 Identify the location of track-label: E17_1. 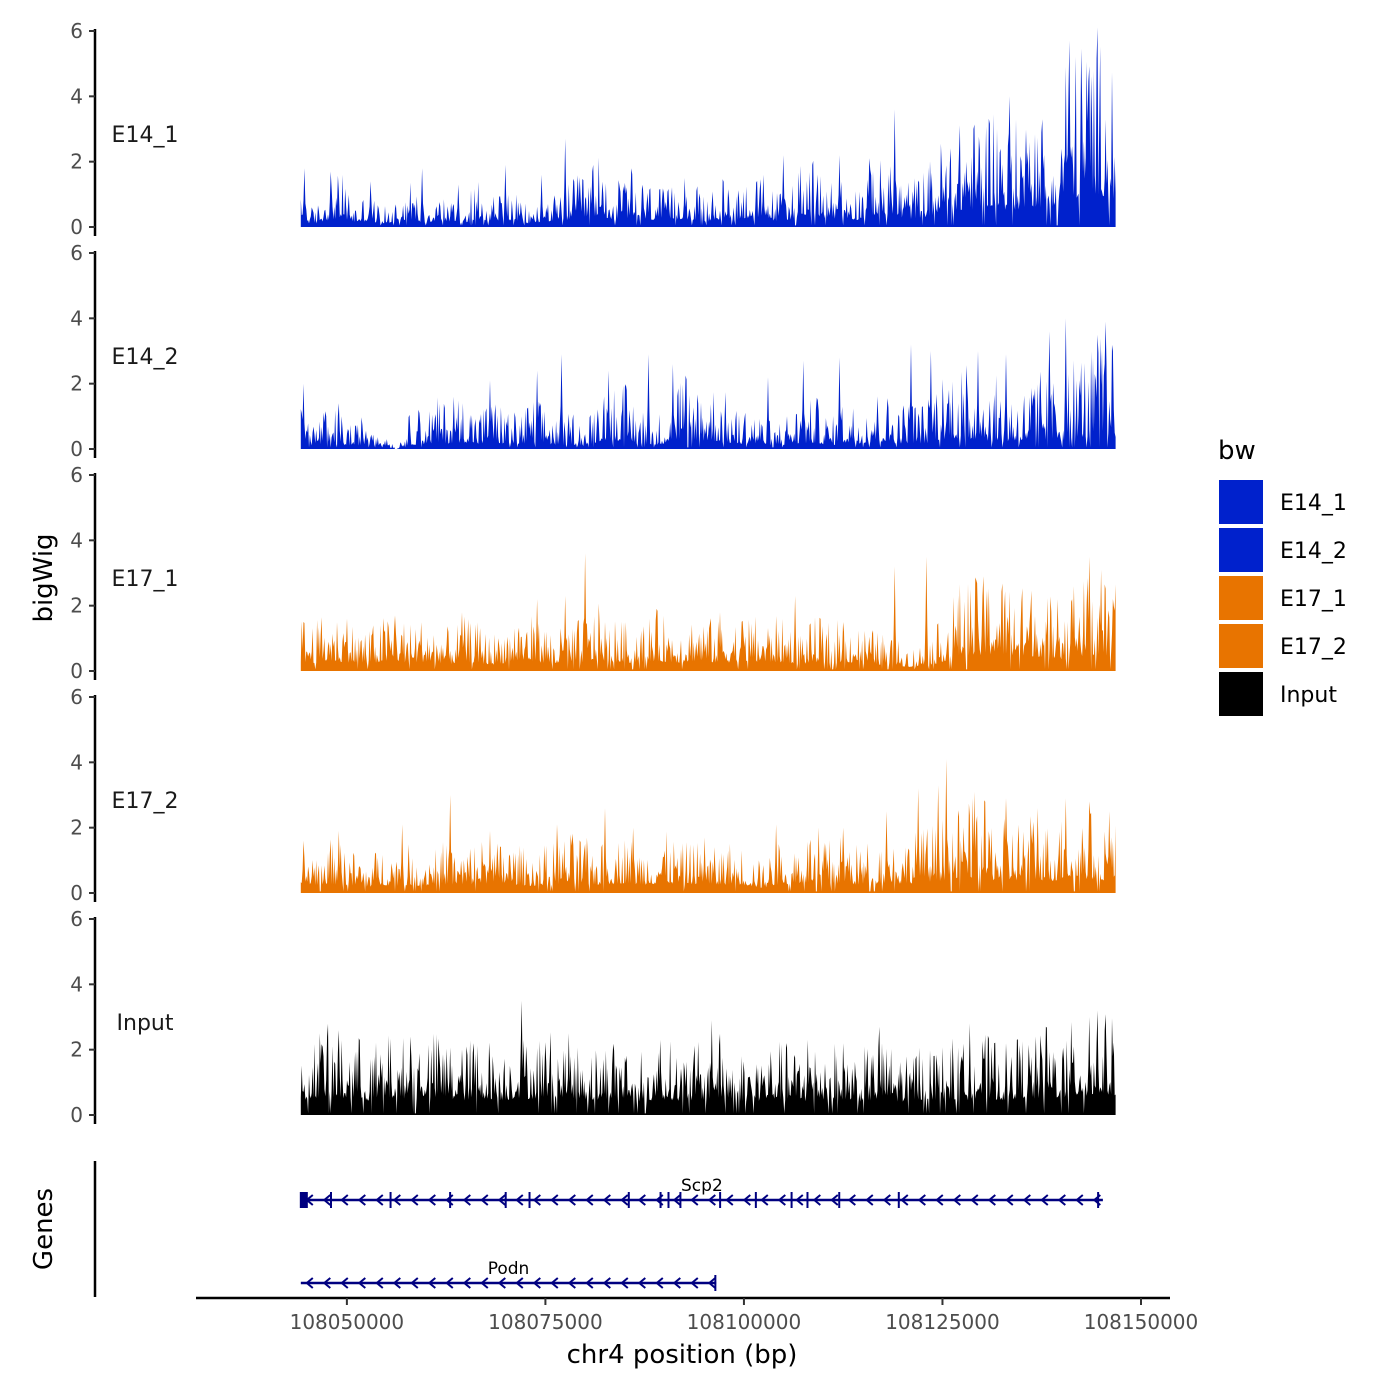
(145, 579).